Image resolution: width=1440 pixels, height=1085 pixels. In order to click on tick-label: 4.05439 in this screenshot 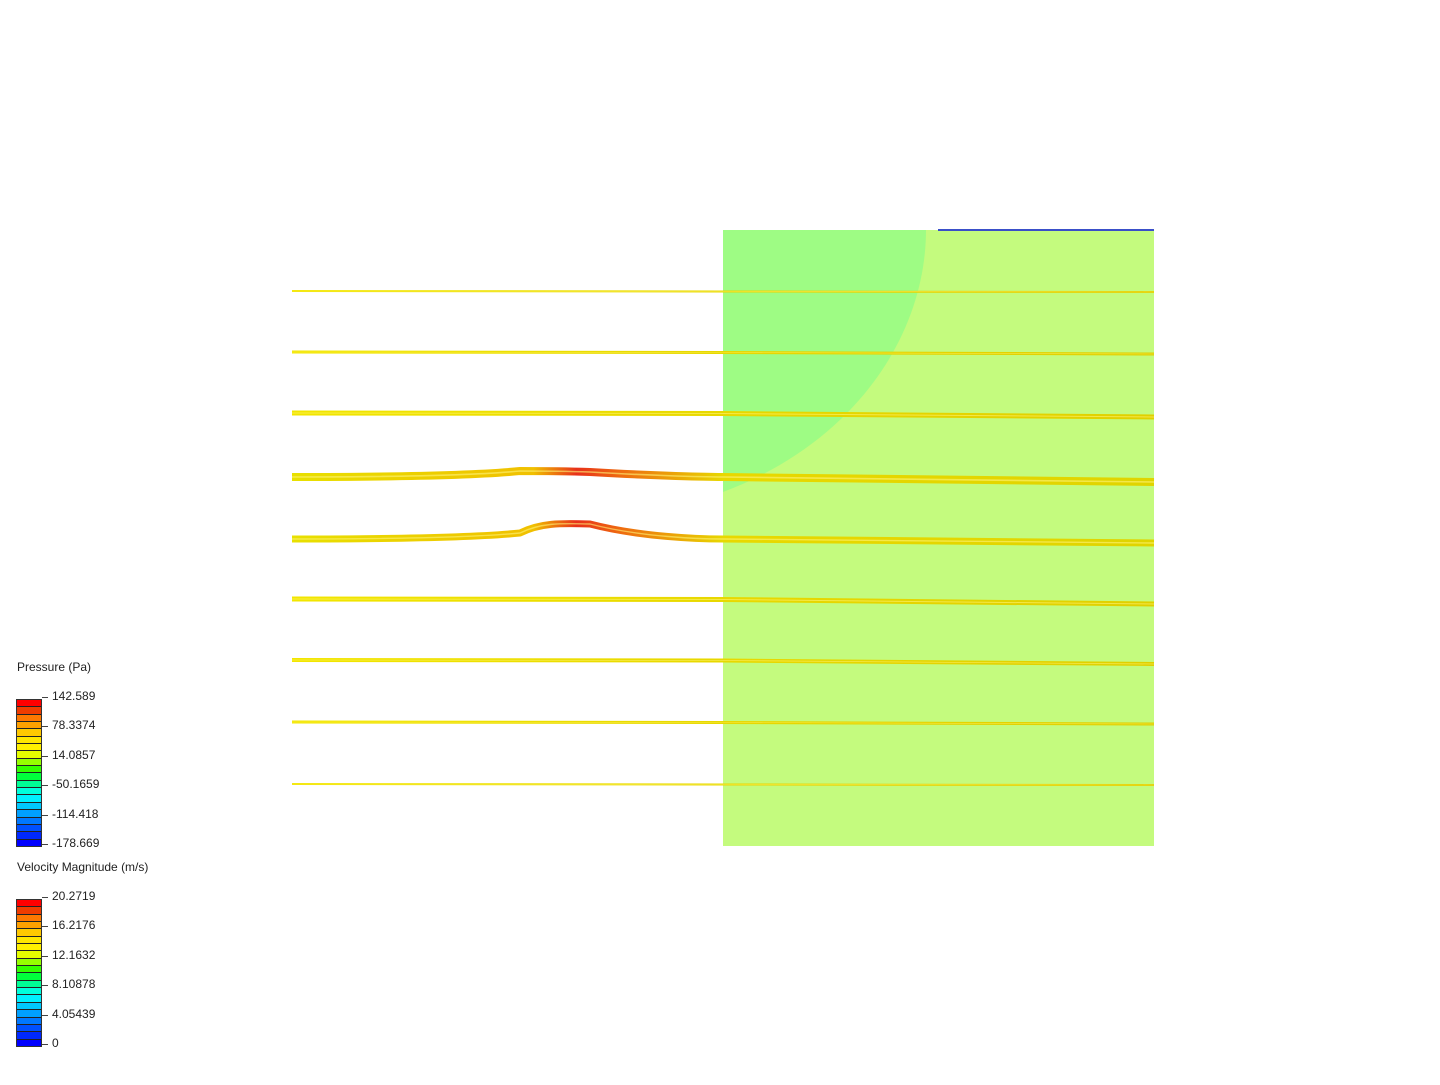, I will do `click(74, 1013)`.